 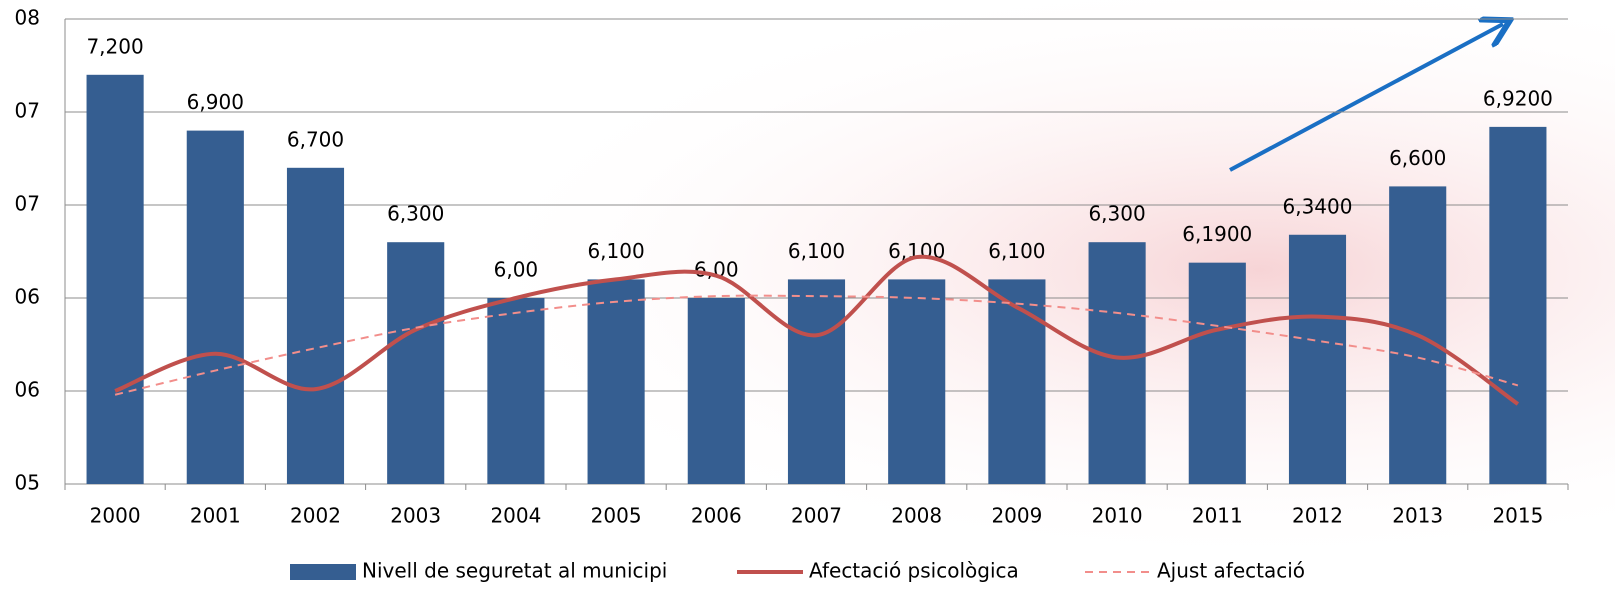 What do you see at coordinates (816, 516) in the screenshot?
I see `x-tick-label: 2007` at bounding box center [816, 516].